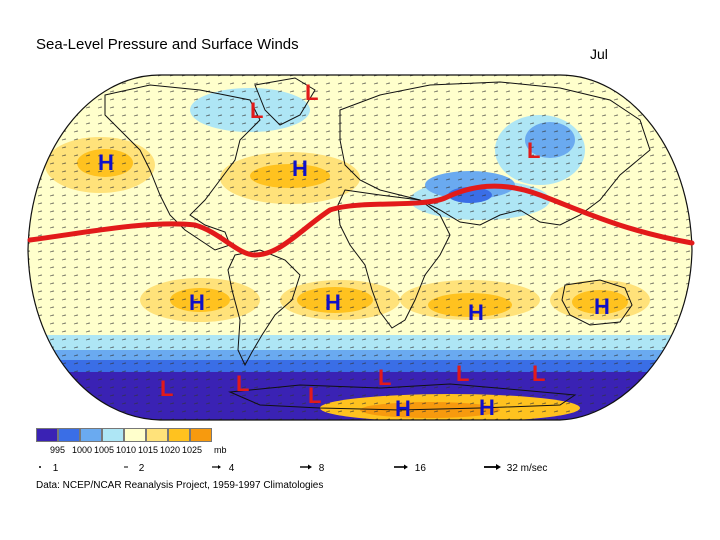  I want to click on colorbar-label: 1000, so click(82, 450).